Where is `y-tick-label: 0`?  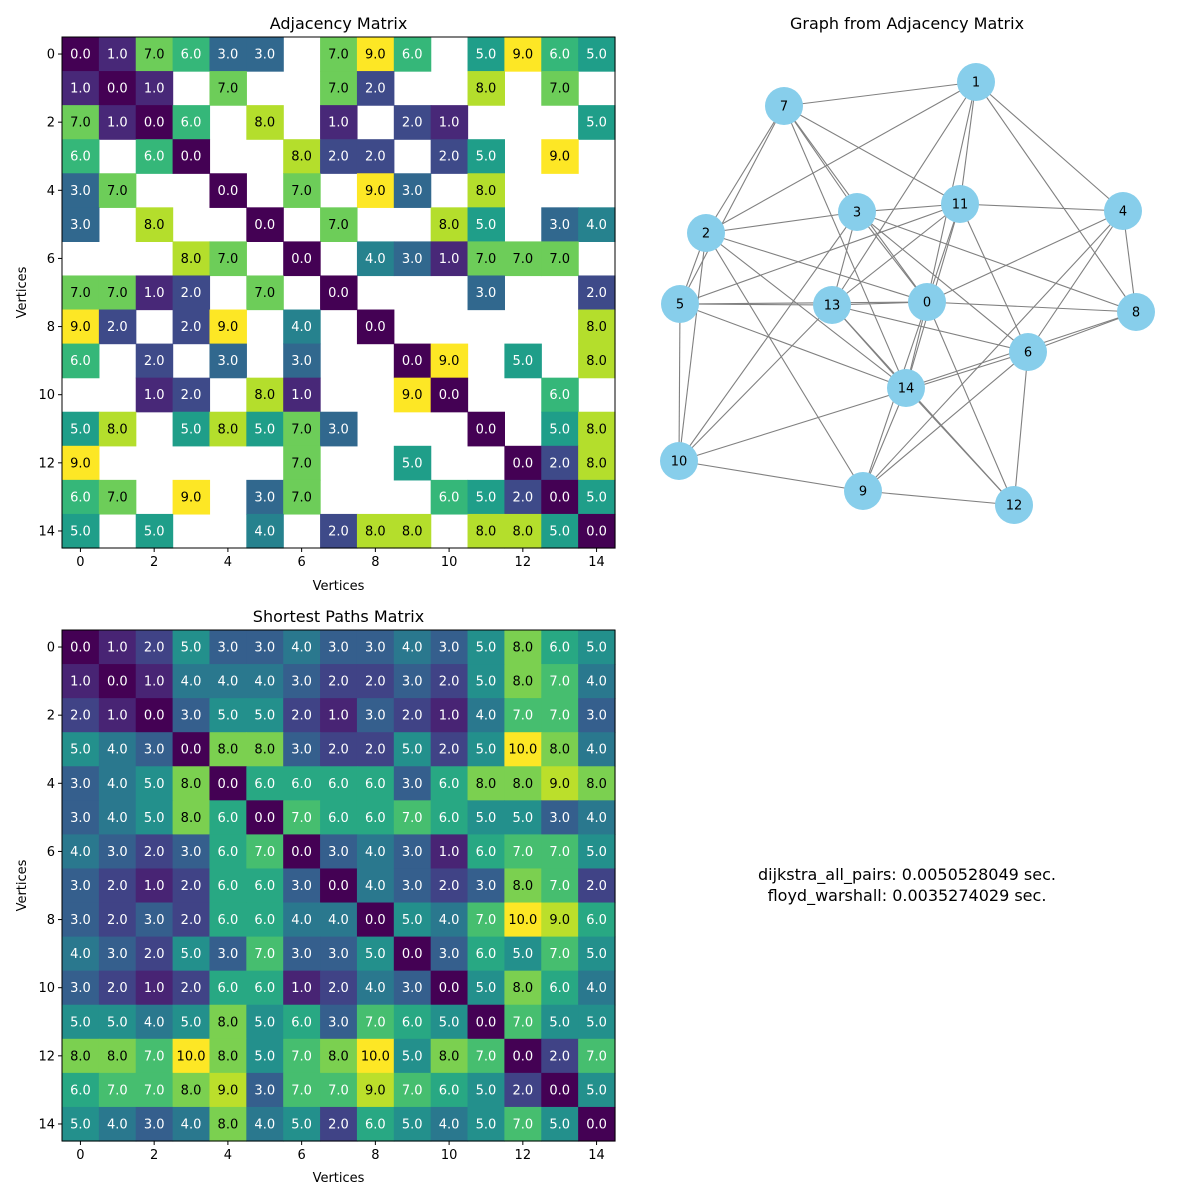
y-tick-label: 0 is located at coordinates (51, 55).